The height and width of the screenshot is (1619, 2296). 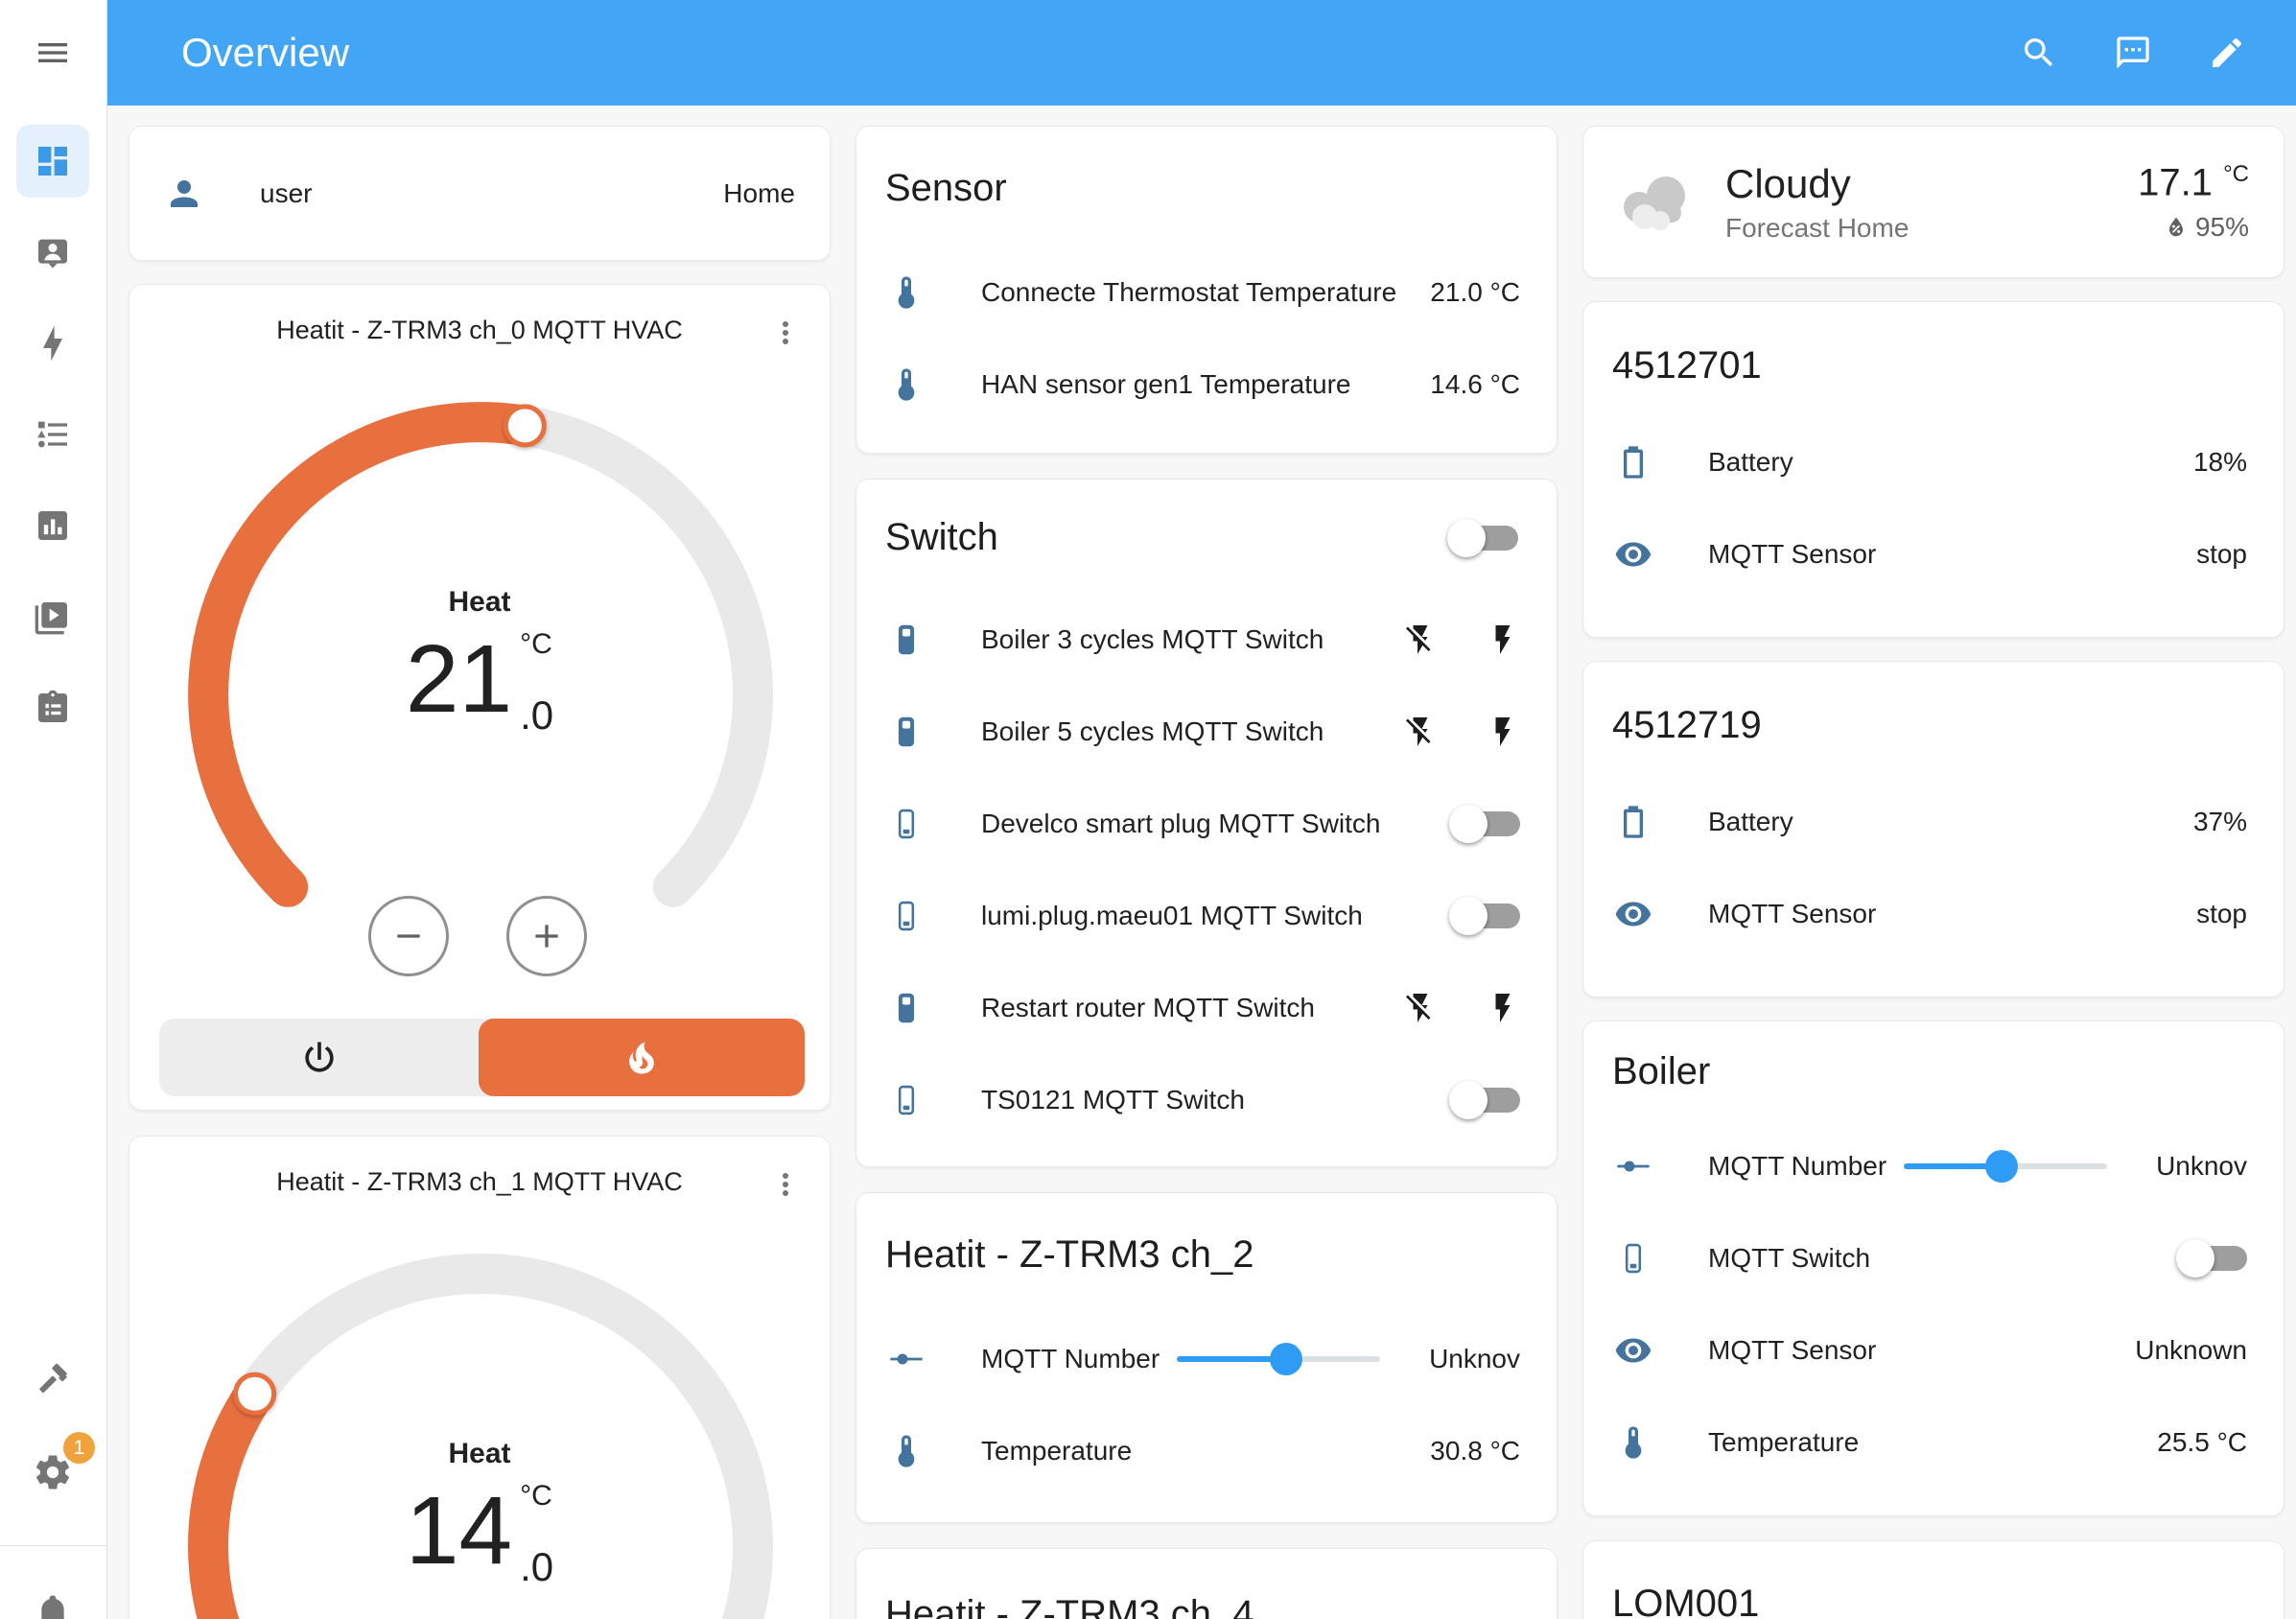 I want to click on temp-unit: °C, so click(x=536, y=1496).